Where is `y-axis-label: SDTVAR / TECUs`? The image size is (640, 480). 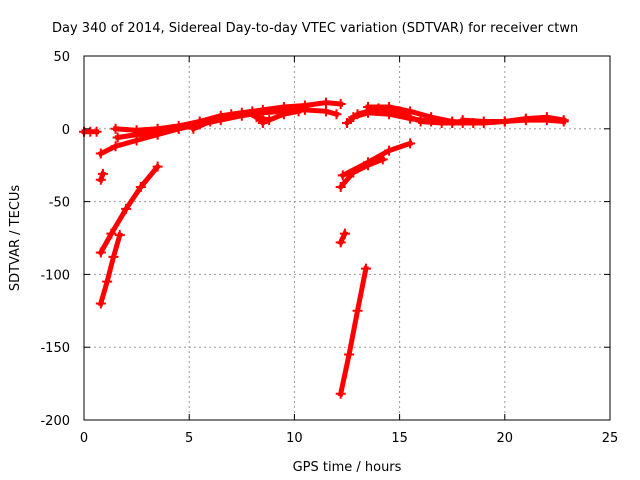 y-axis-label: SDTVAR / TECUs is located at coordinates (15, 238).